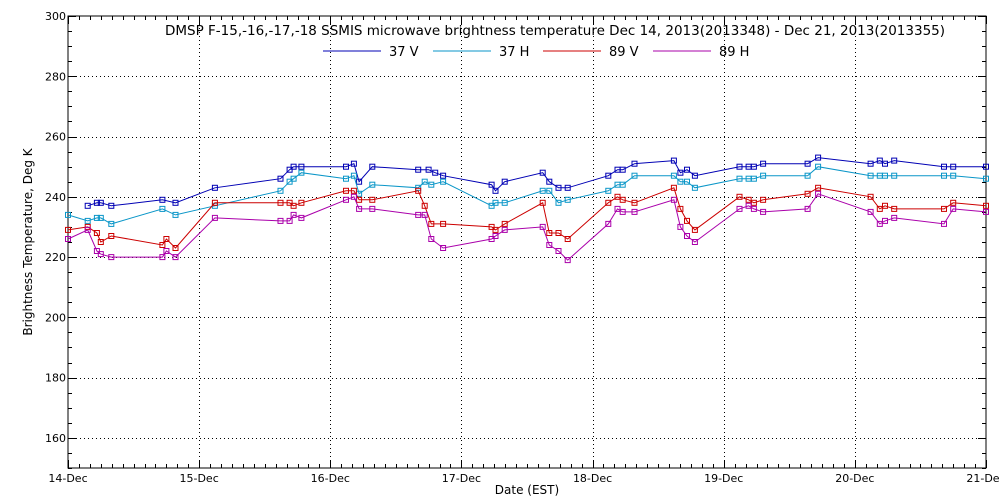 This screenshot has width=1000, height=500. I want to click on x-axis-title: Date (EST), so click(527, 490).